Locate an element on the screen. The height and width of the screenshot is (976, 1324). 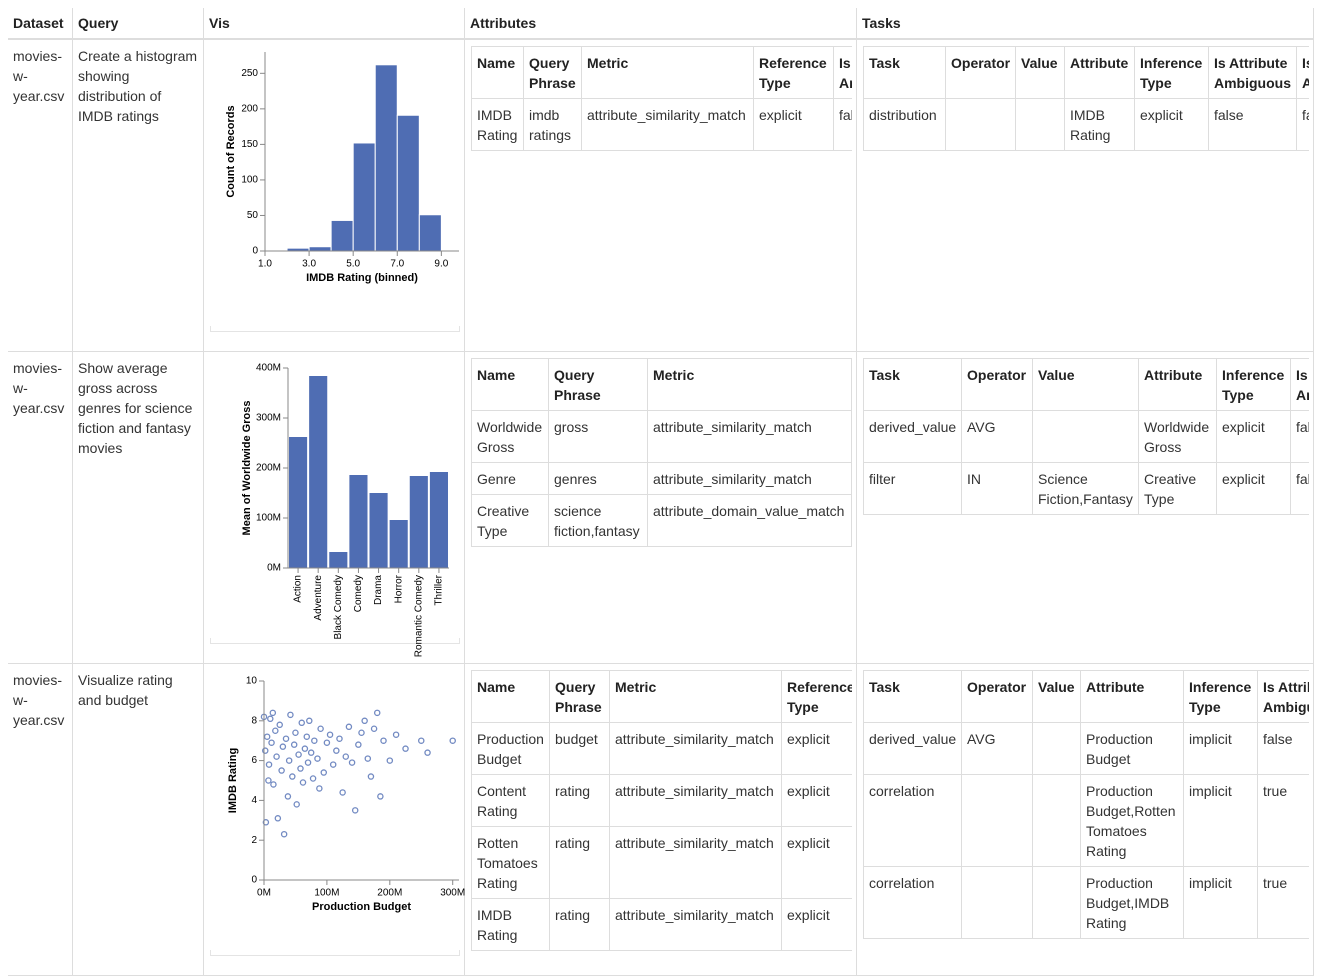
y-tick-label: 300M is located at coordinates (268, 418).